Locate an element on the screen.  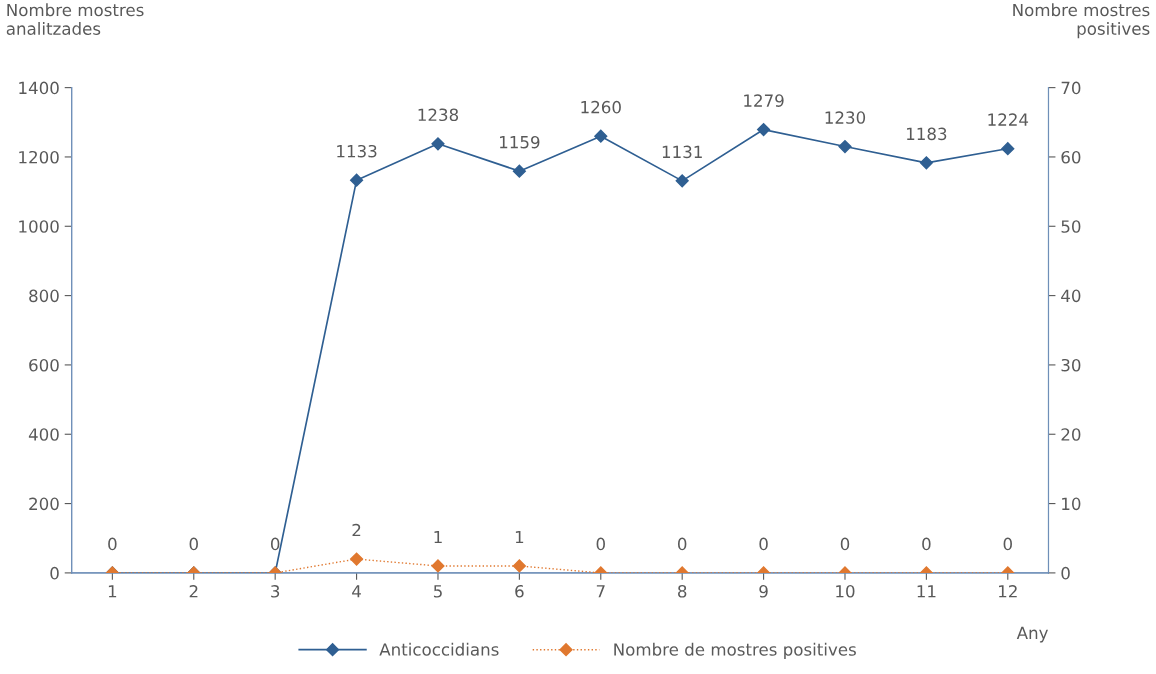
x-tick-label: 4 is located at coordinates (356, 591).